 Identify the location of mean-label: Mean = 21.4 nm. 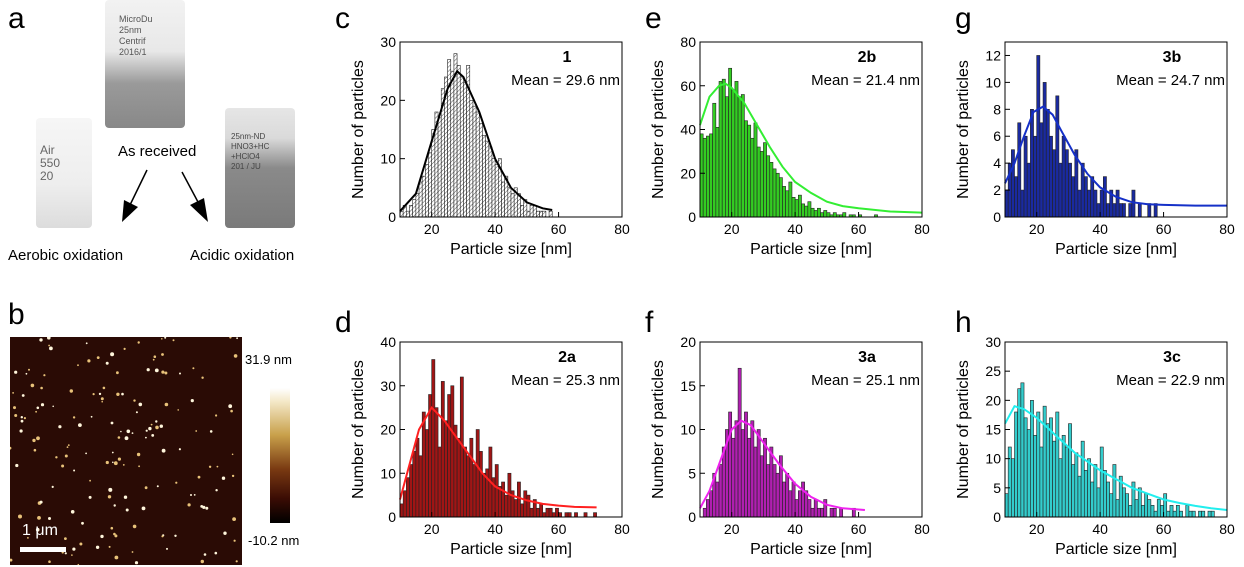
(865, 80).